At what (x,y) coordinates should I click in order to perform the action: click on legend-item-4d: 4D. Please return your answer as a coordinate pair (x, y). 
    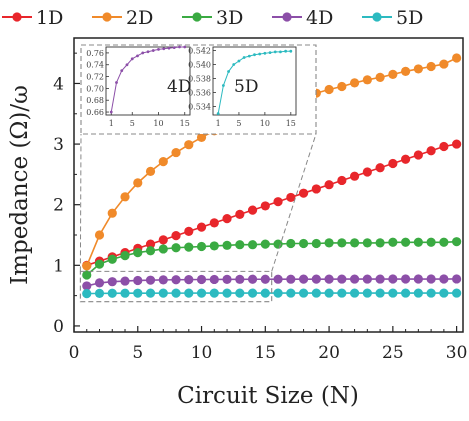
    Looking at the image, I should click on (302, 18).